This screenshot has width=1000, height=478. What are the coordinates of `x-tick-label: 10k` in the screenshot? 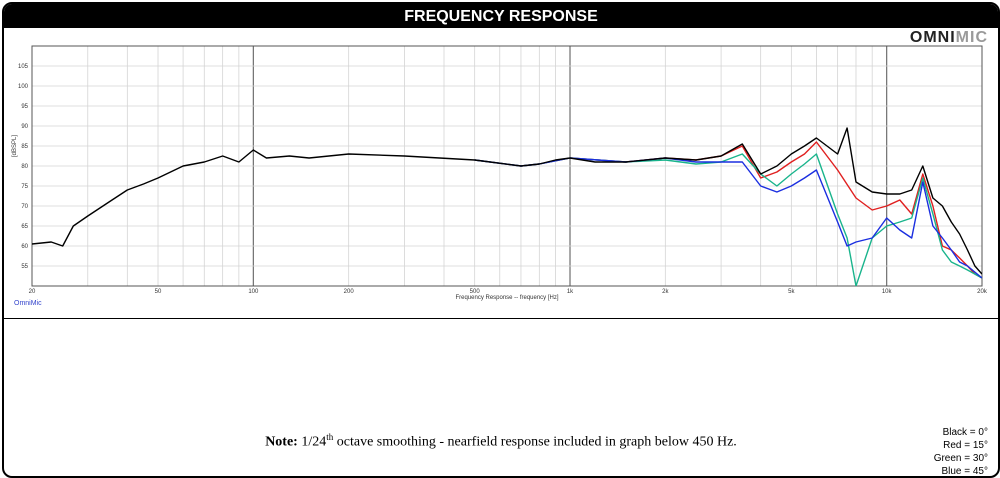 It's located at (887, 292).